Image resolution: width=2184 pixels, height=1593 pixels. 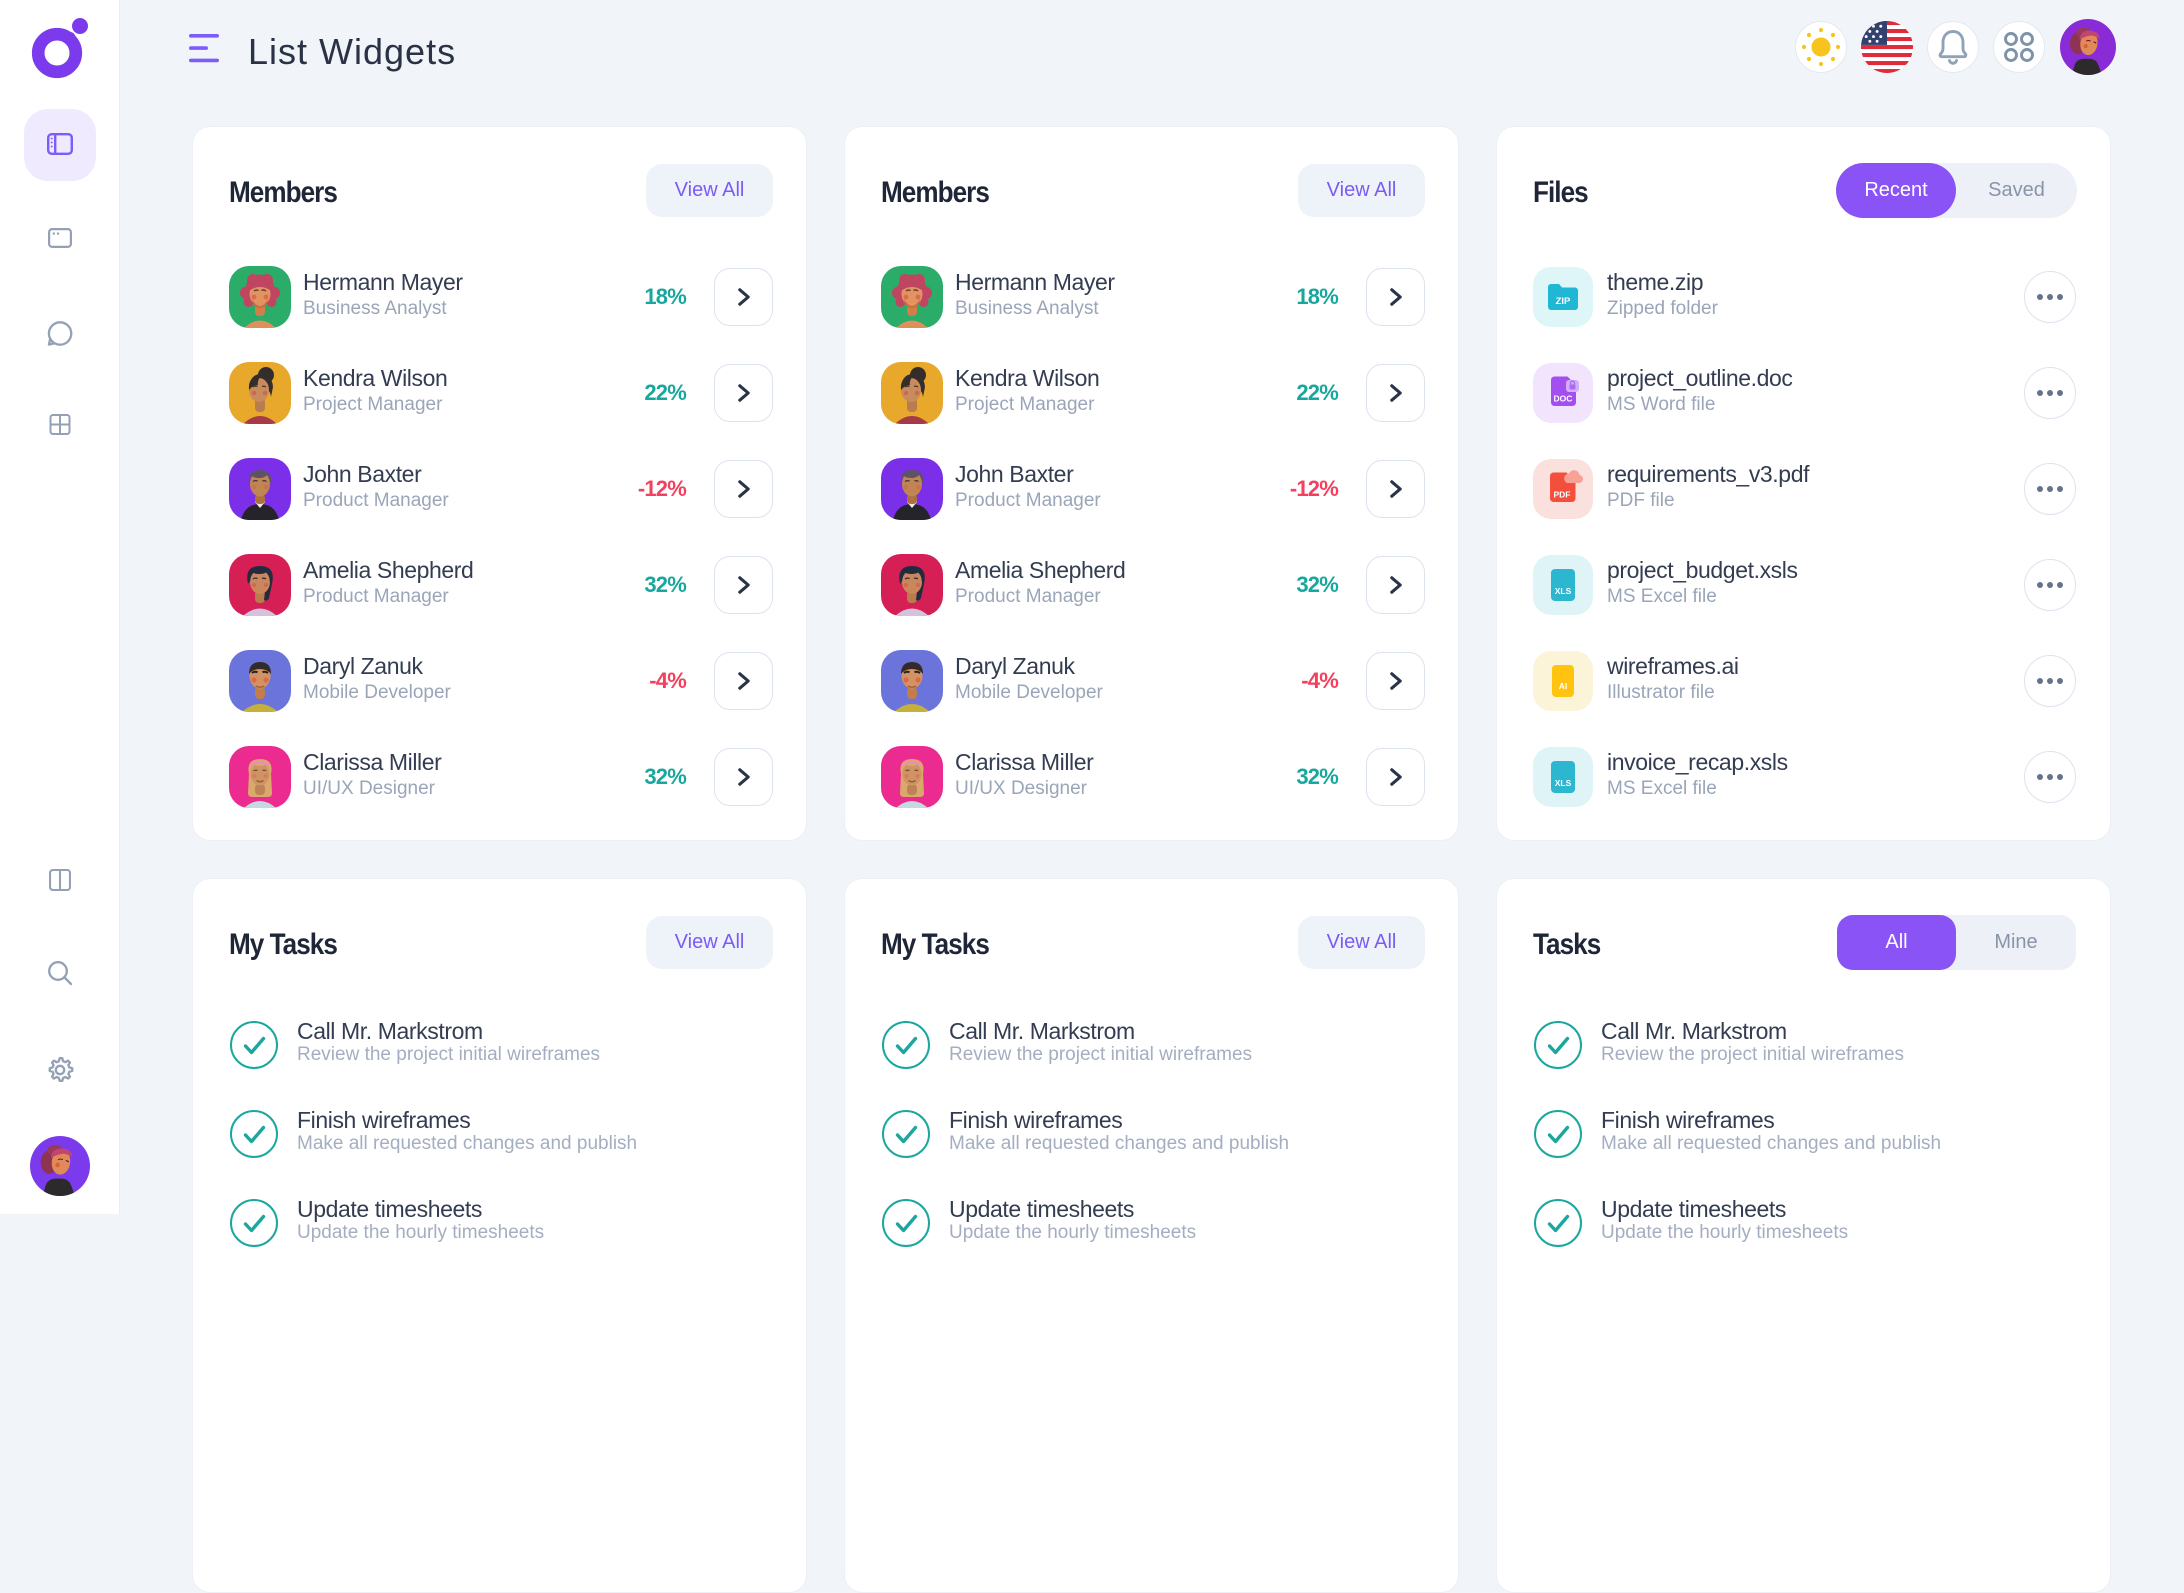 What do you see at coordinates (1563, 399) in the screenshot?
I see `svg-text: DOC` at bounding box center [1563, 399].